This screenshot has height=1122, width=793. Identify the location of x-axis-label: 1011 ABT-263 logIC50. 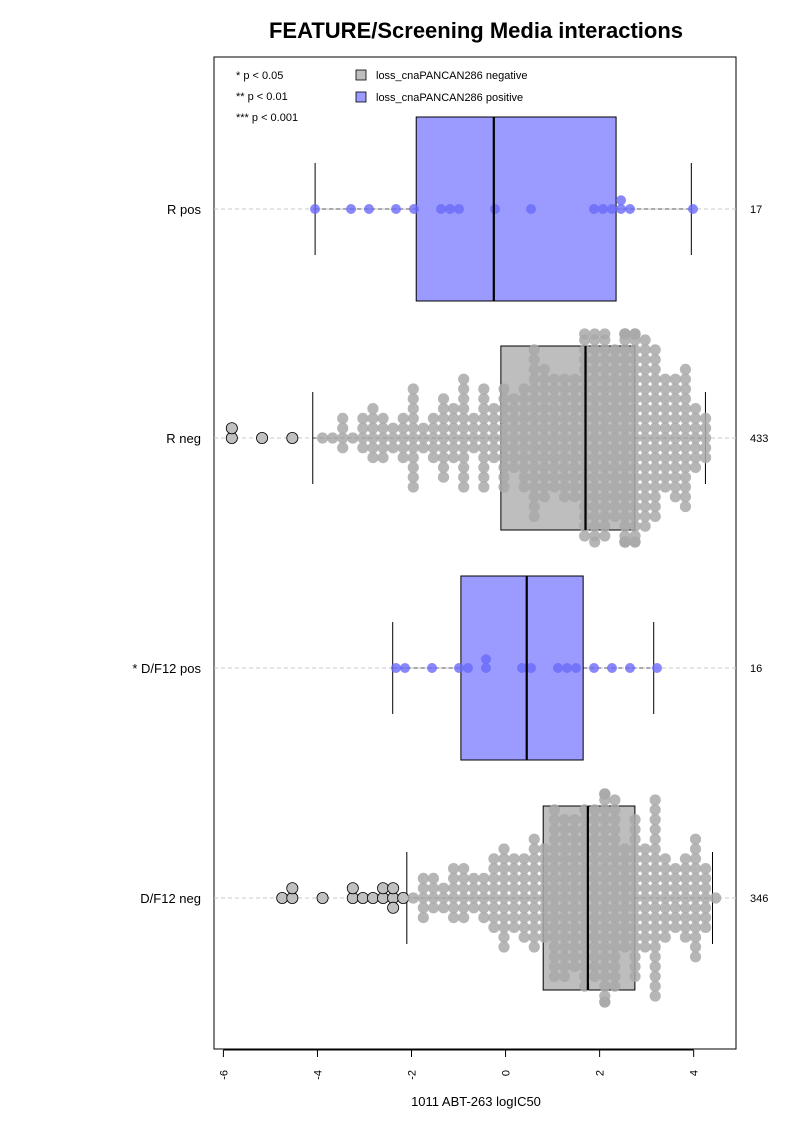
(476, 1101).